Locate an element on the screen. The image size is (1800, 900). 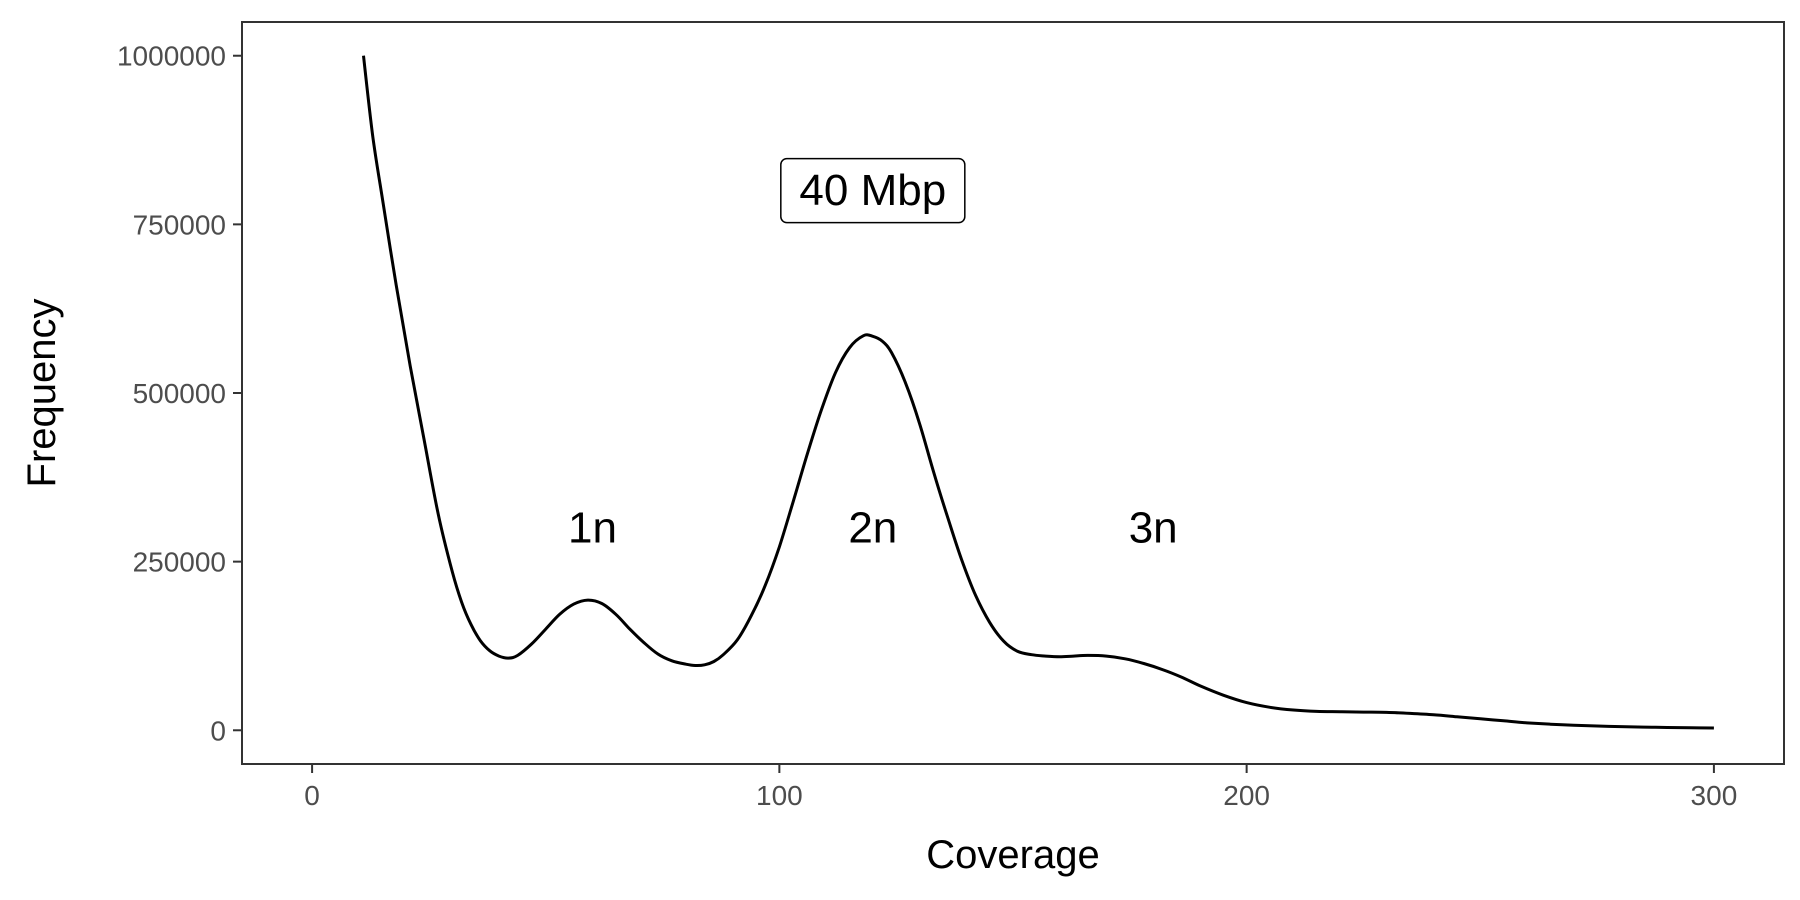
genome-size-box is located at coordinates (873, 190).